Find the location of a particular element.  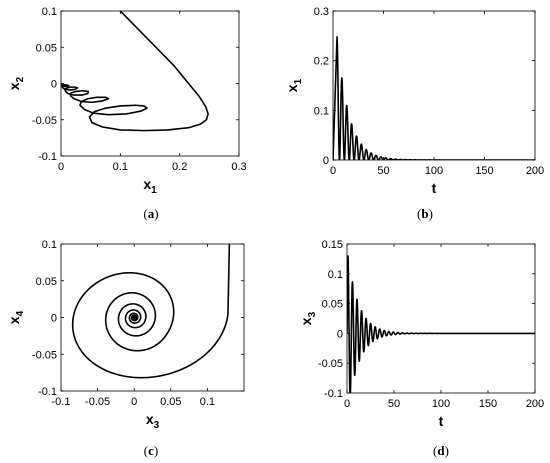

panel-caption: (b) is located at coordinates (425, 213).